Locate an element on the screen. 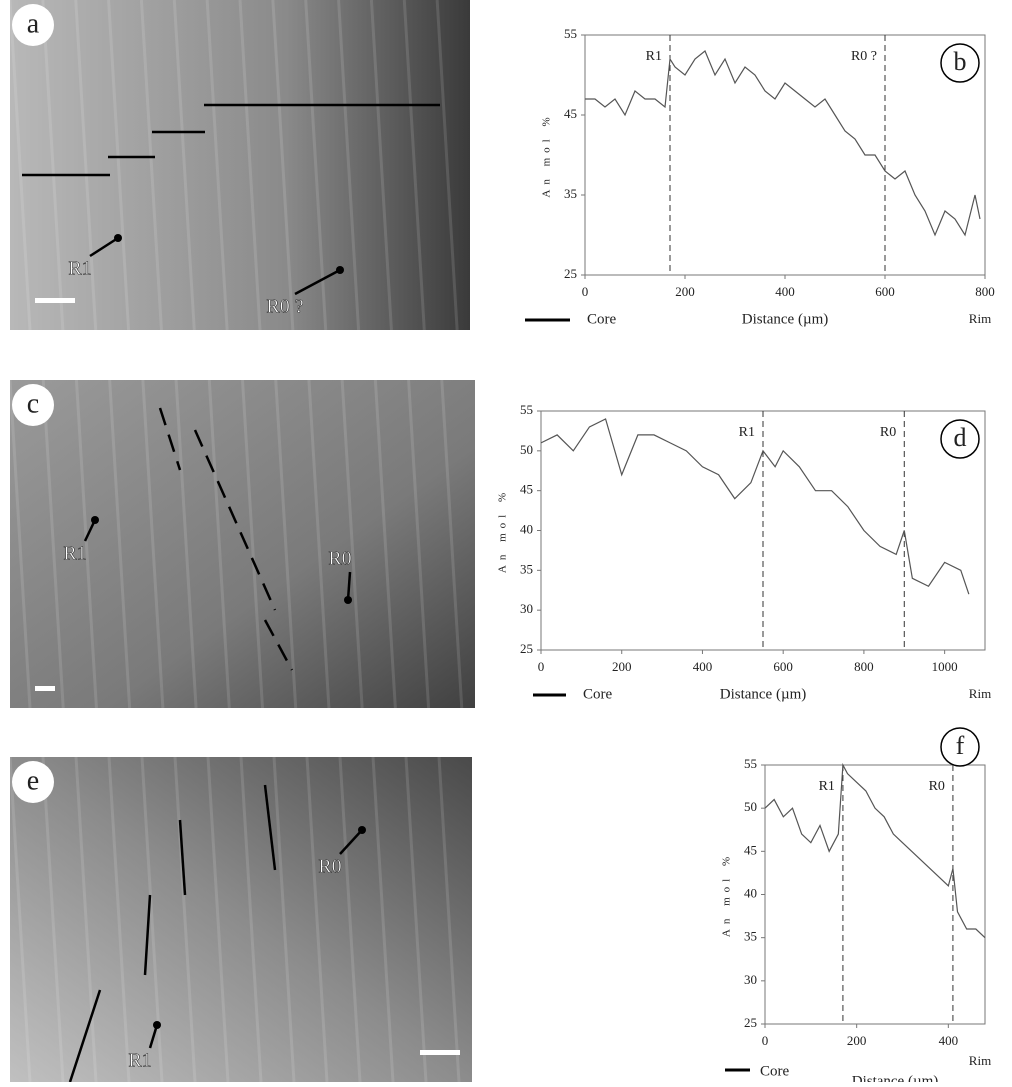  panel-label: b is located at coordinates (960, 61).